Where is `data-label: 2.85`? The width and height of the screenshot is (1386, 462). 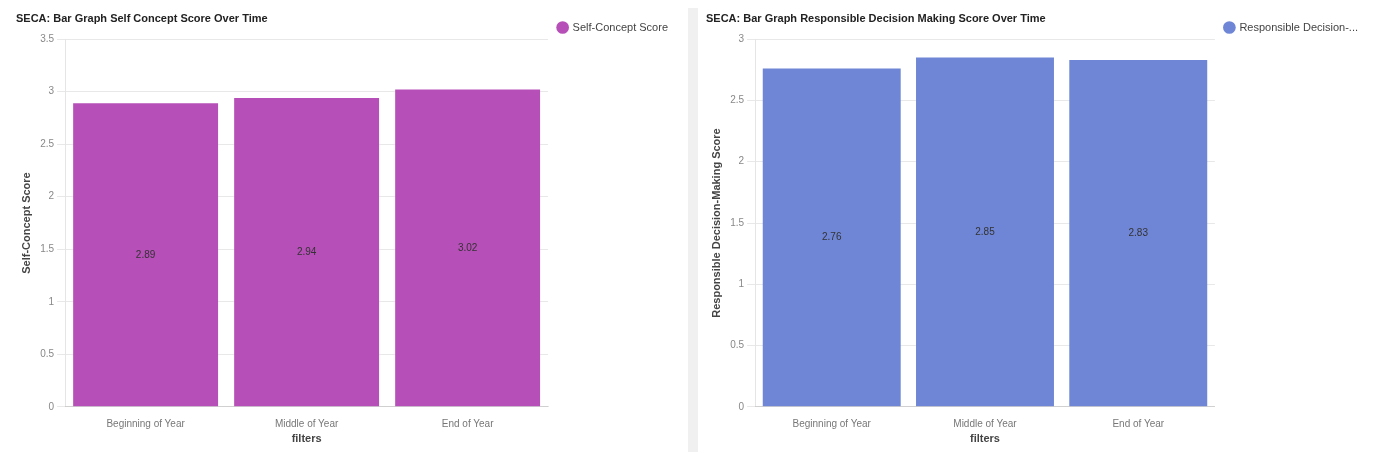 data-label: 2.85 is located at coordinates (985, 231).